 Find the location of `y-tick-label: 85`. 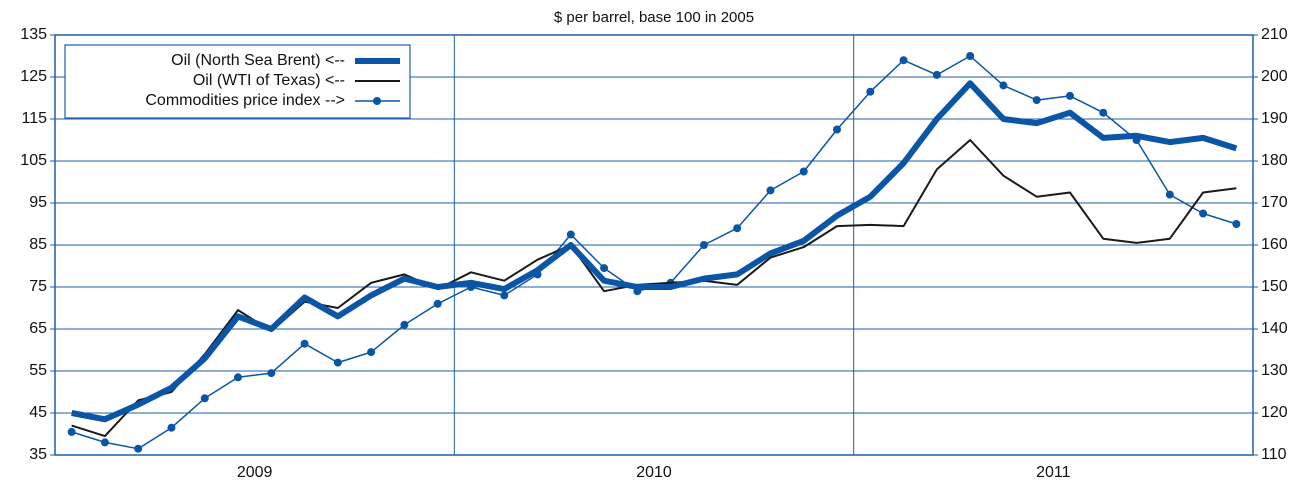

y-tick-label: 85 is located at coordinates (38, 244).